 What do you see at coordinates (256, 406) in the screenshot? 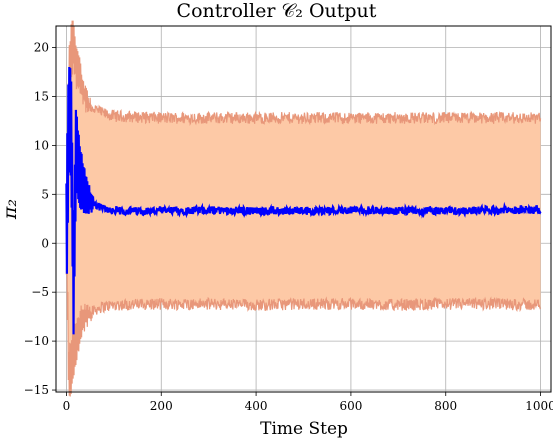
I see `x-tick-label: 400` at bounding box center [256, 406].